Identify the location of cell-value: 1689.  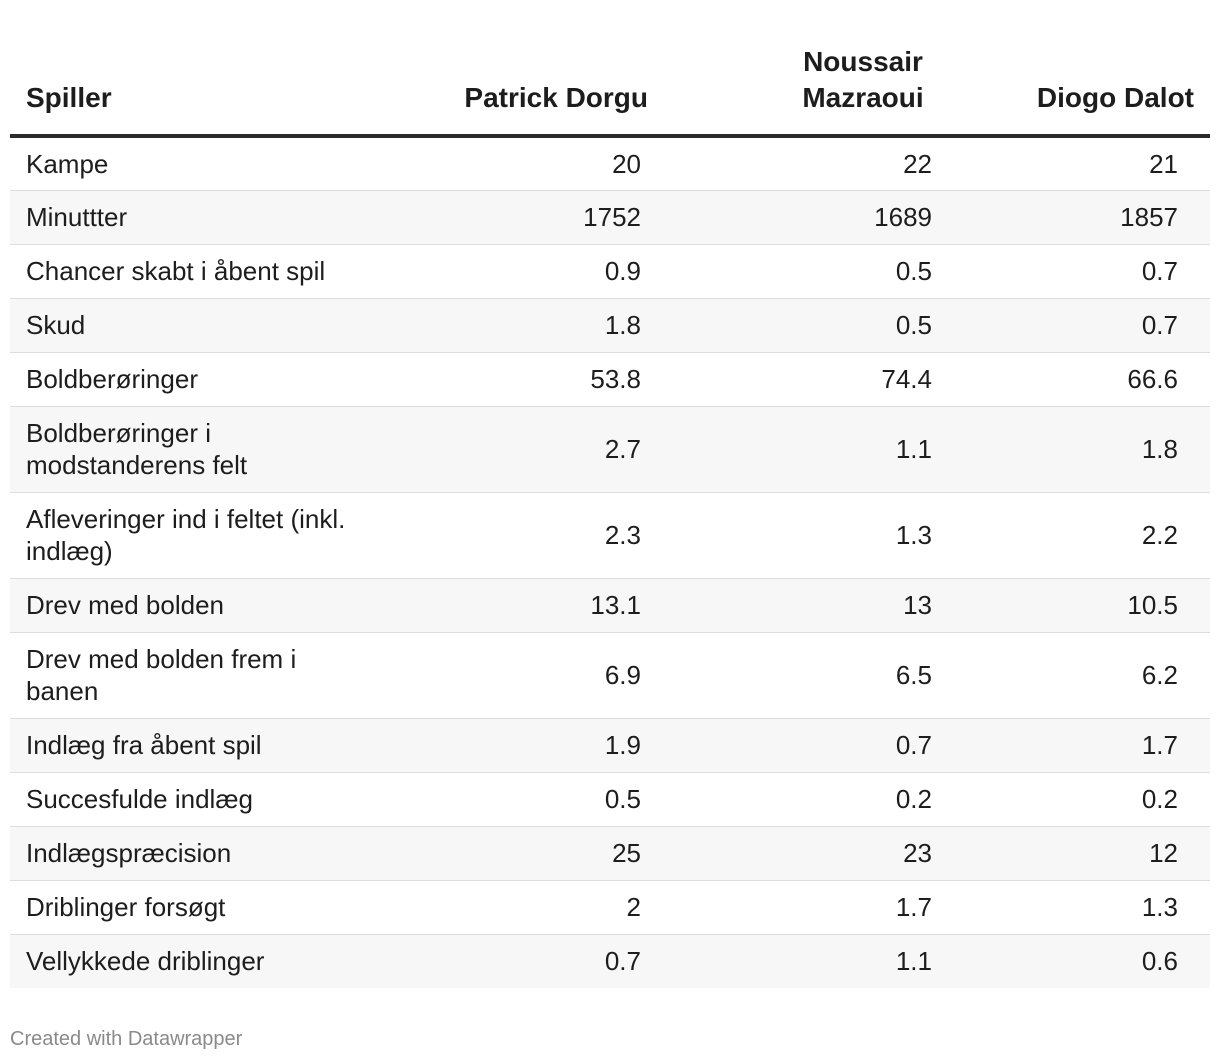
(795, 217).